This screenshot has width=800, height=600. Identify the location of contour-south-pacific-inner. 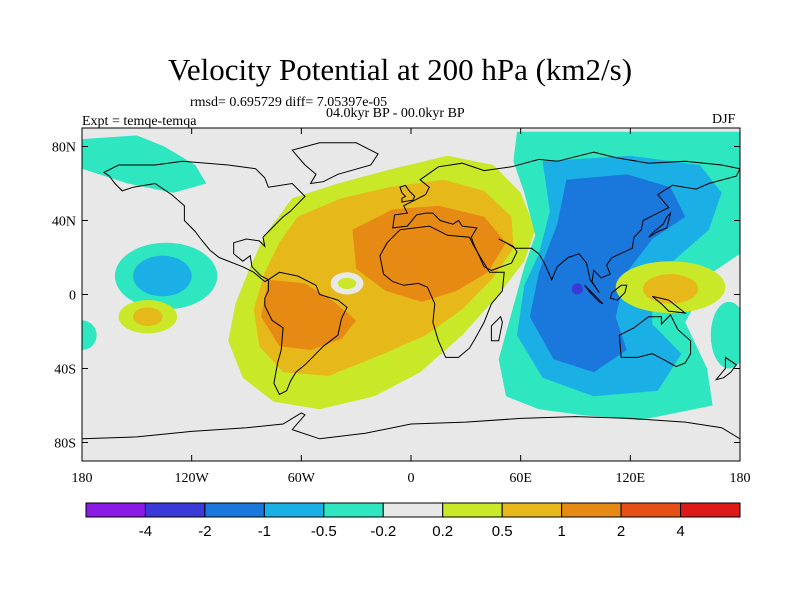
(148, 316).